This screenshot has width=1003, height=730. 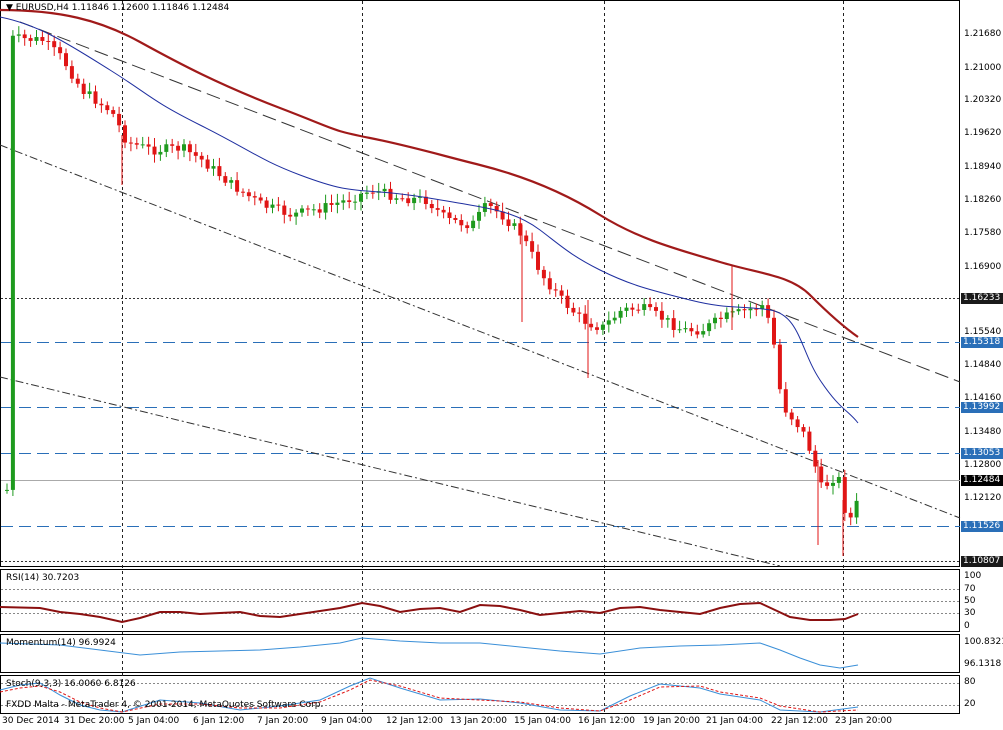 What do you see at coordinates (982, 342) in the screenshot?
I see `price-label-level: 1.15318` at bounding box center [982, 342].